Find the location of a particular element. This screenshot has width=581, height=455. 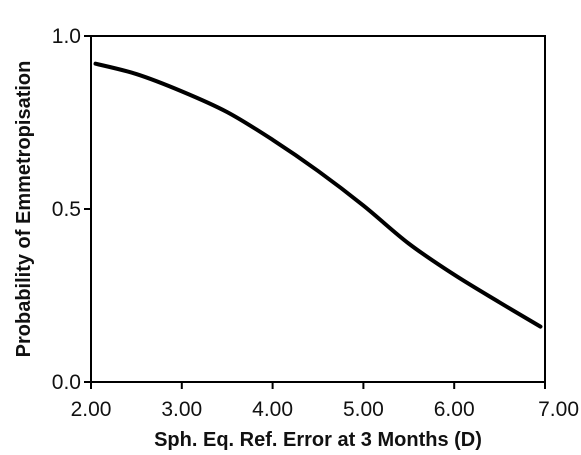

x-axis-ticks: 2.00 3.00 4.00 5.00 6.00 7.00 is located at coordinates (325, 401).